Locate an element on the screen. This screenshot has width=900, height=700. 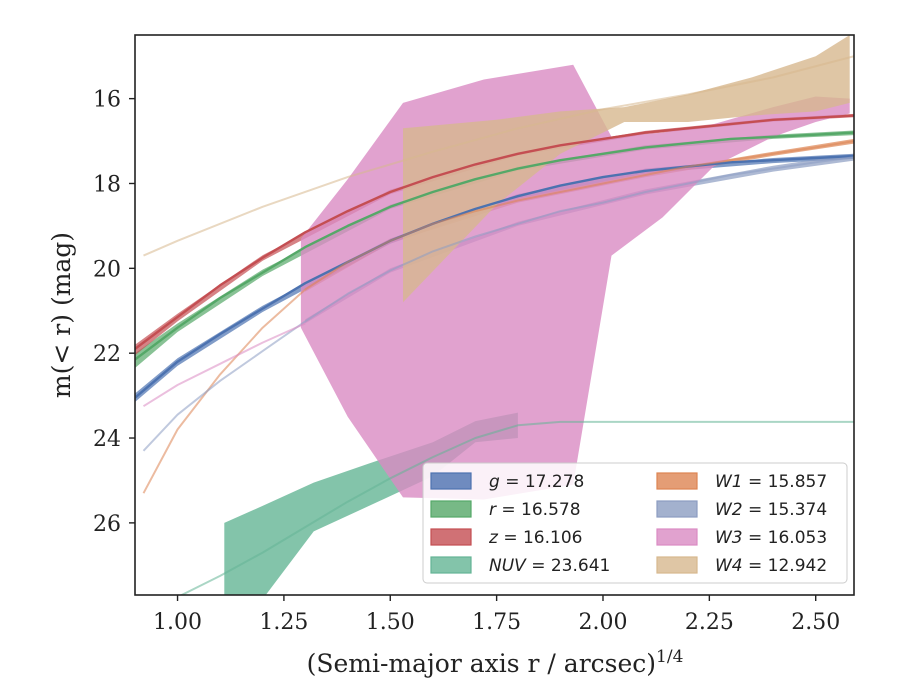
legend-box is located at coordinates (635, 523).